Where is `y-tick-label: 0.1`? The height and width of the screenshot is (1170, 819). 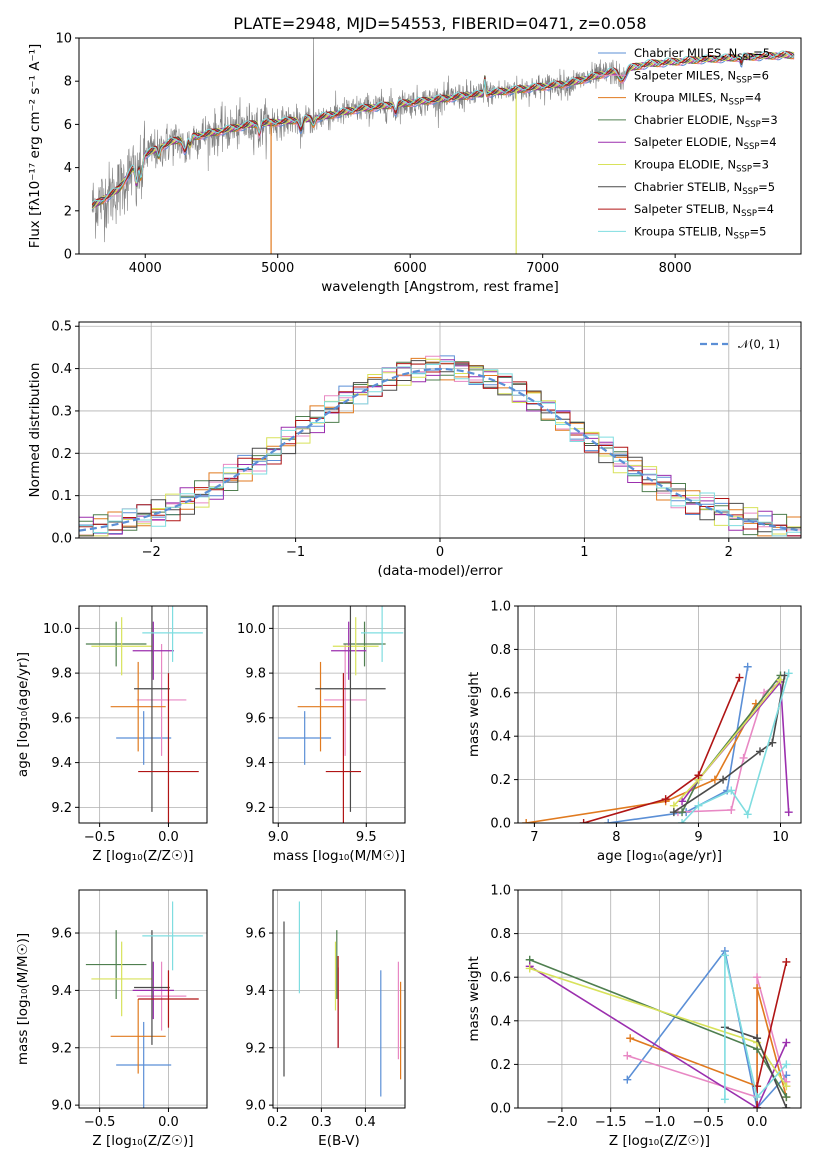 y-tick-label: 0.1 is located at coordinates (61, 496).